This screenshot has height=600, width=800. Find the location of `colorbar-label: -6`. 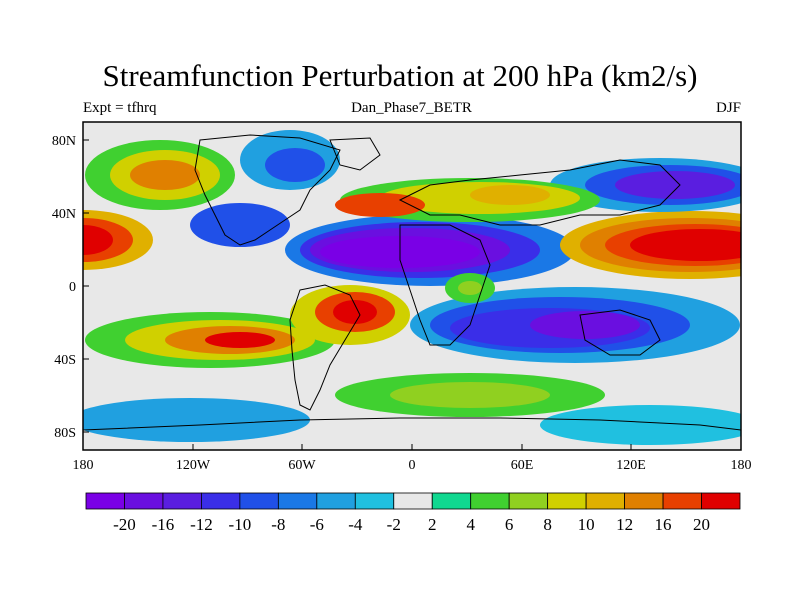

colorbar-label: -6 is located at coordinates (317, 524).